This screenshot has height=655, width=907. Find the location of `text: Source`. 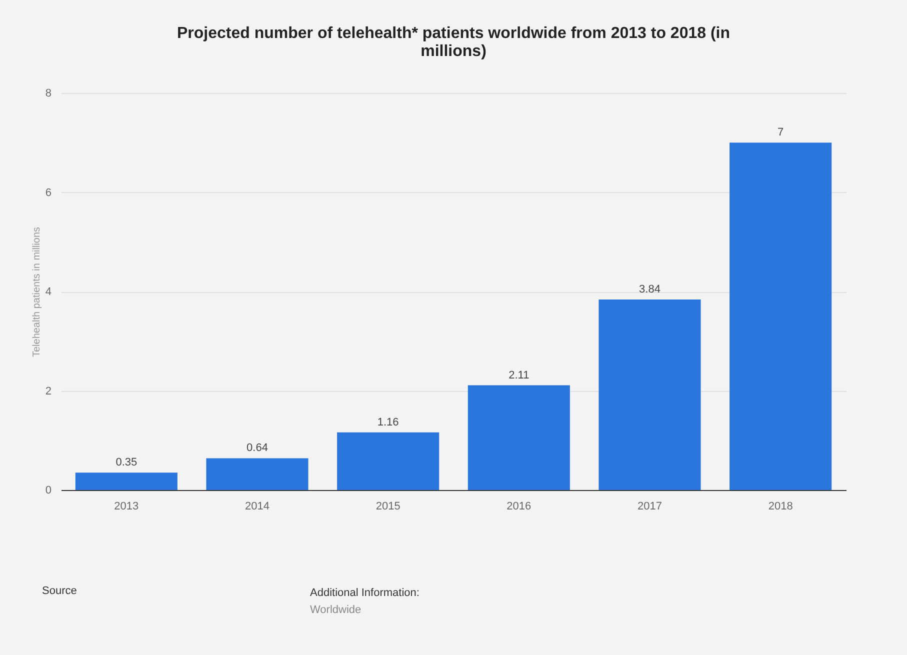

text: Source is located at coordinates (59, 591).